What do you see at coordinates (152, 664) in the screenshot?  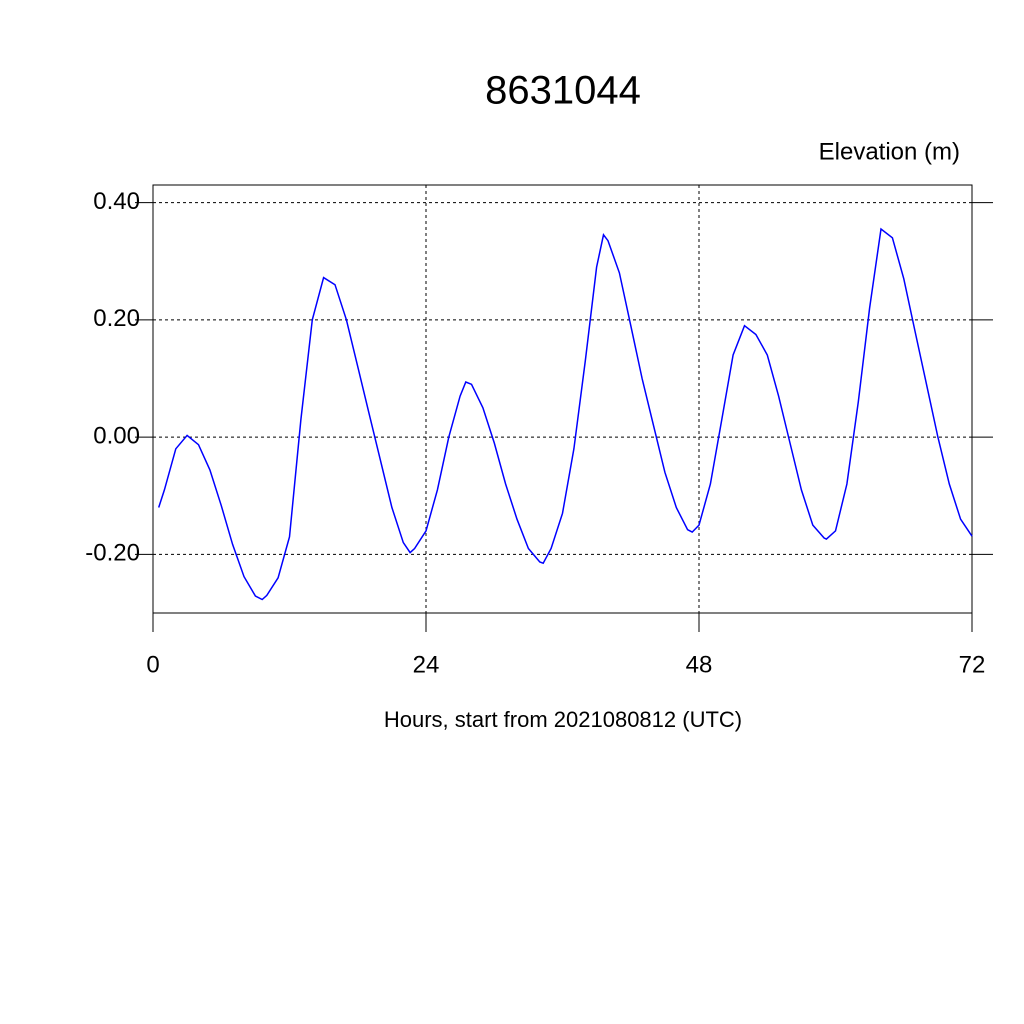 I see `x-tick-label: 0` at bounding box center [152, 664].